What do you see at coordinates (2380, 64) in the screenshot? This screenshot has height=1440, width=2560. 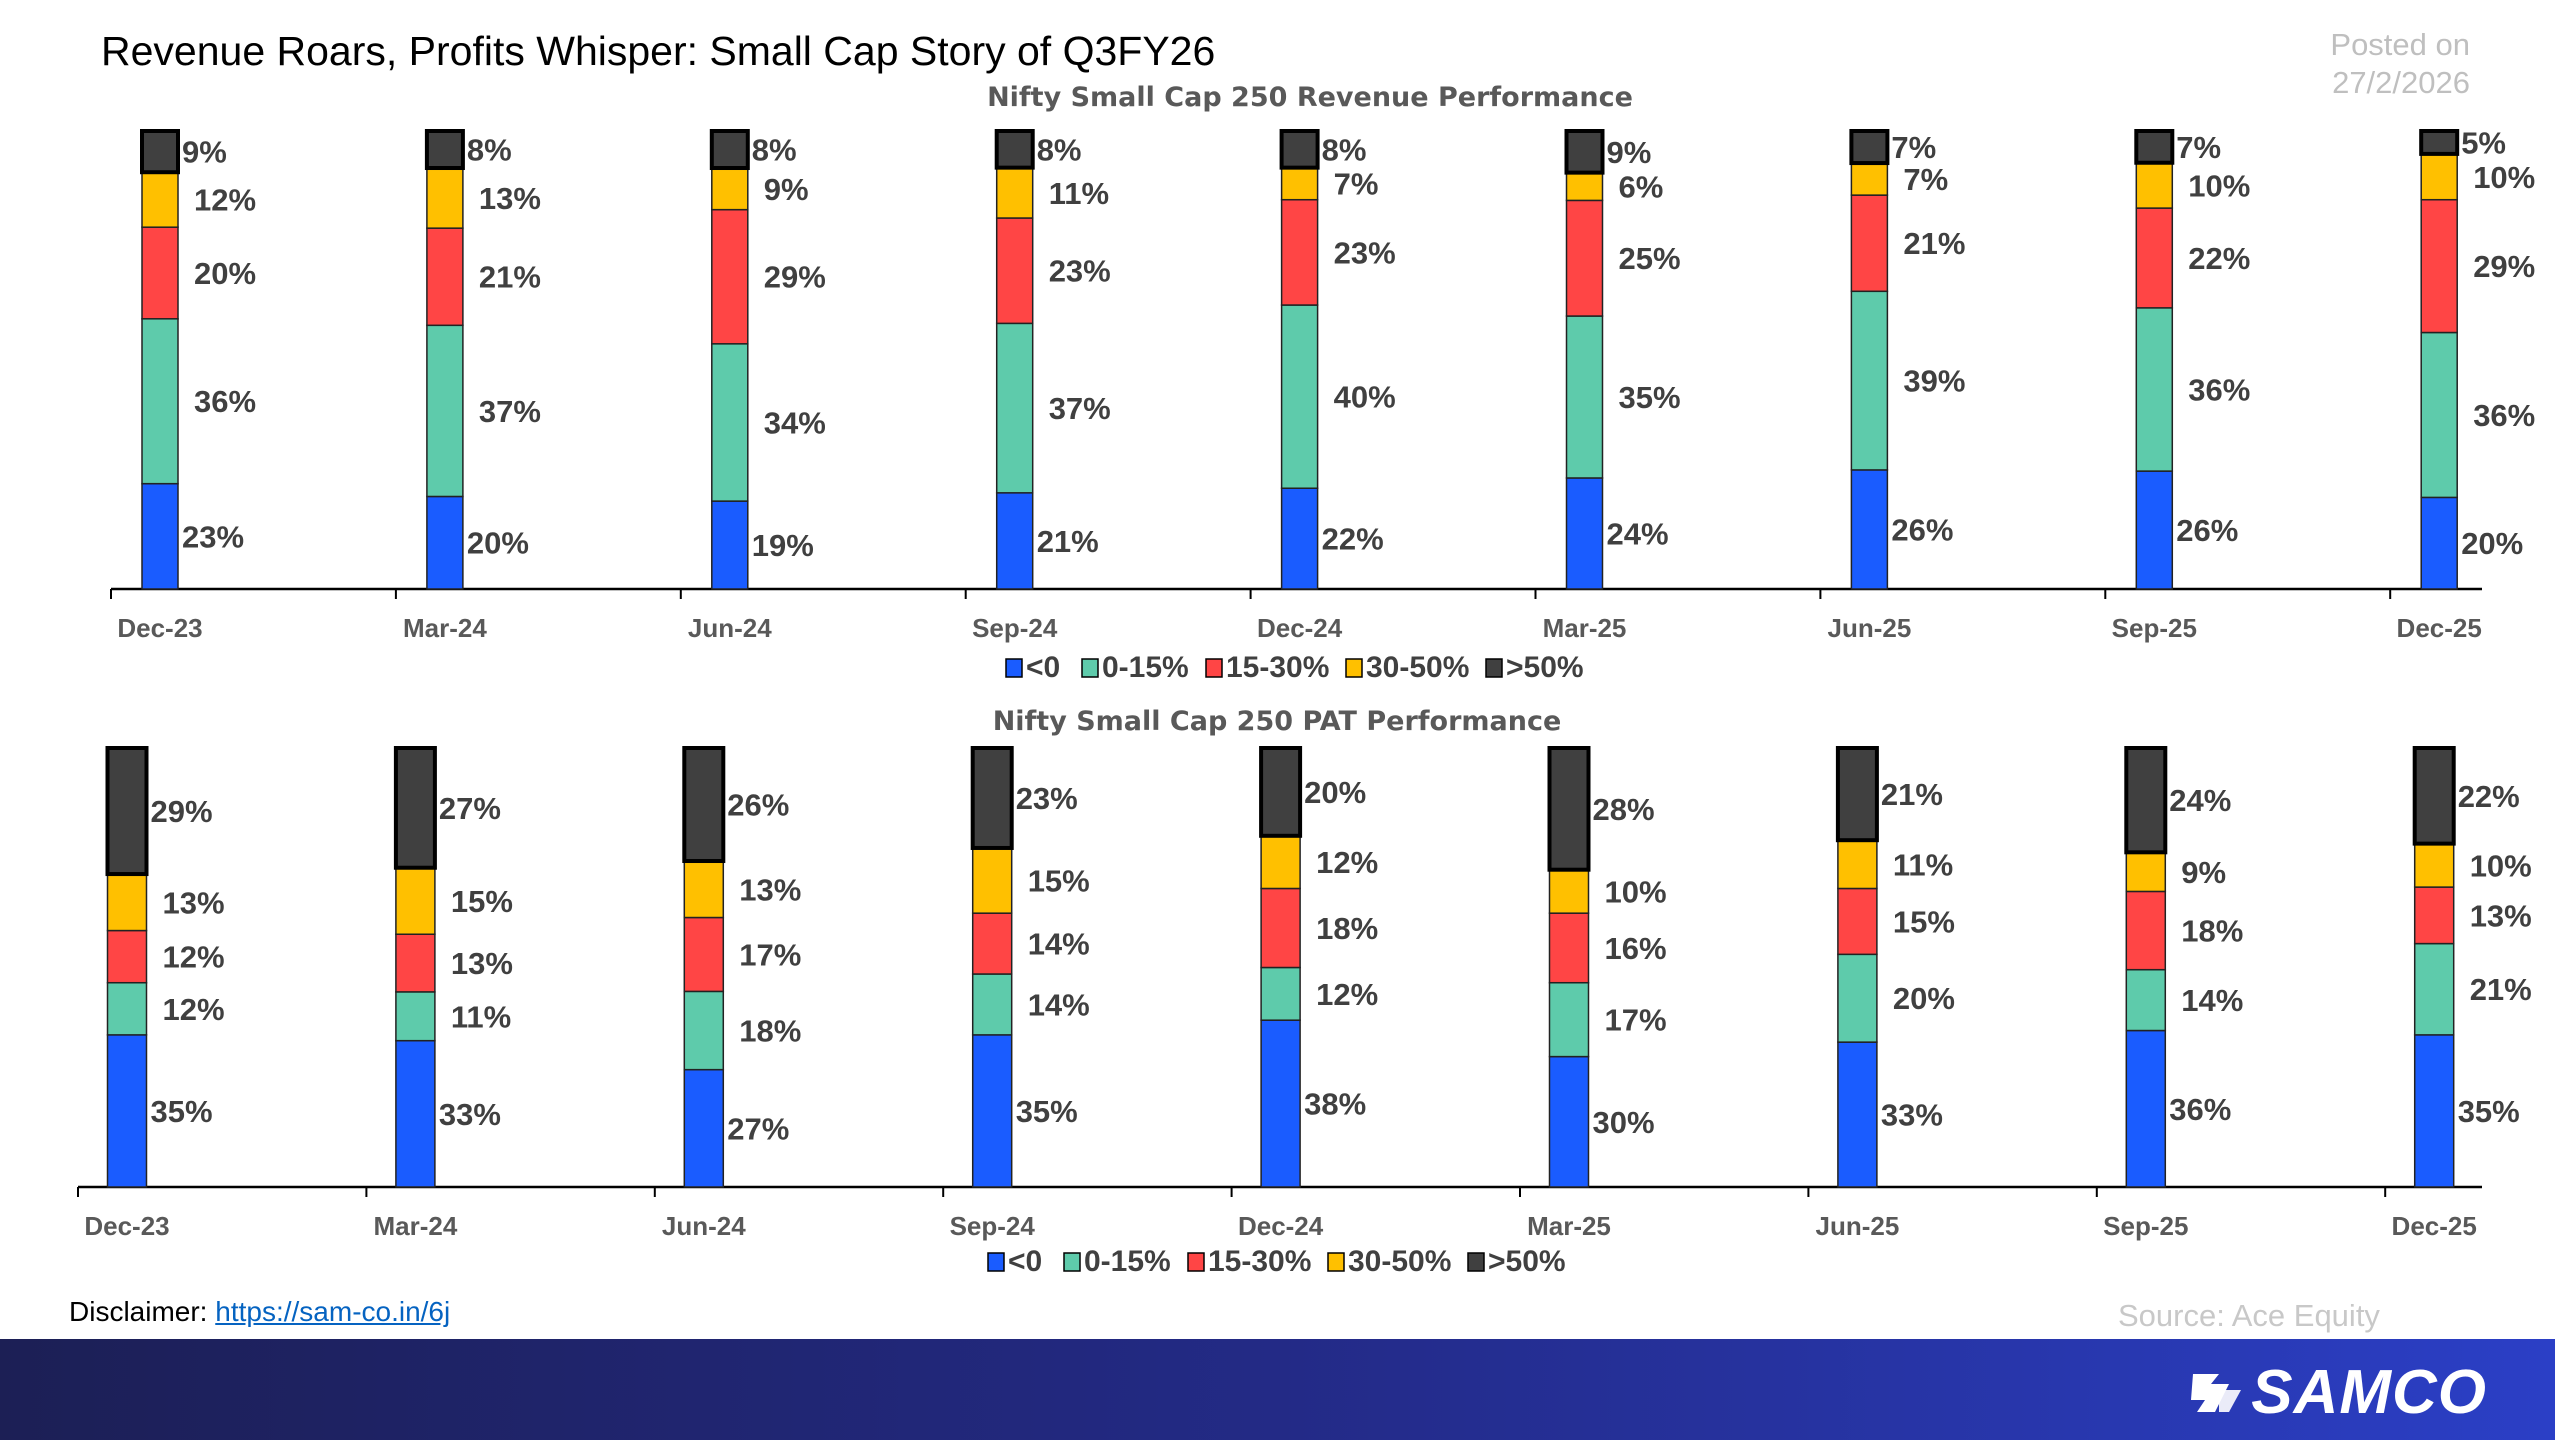 I see `posted-on: Posted on 27/2/2026` at bounding box center [2380, 64].